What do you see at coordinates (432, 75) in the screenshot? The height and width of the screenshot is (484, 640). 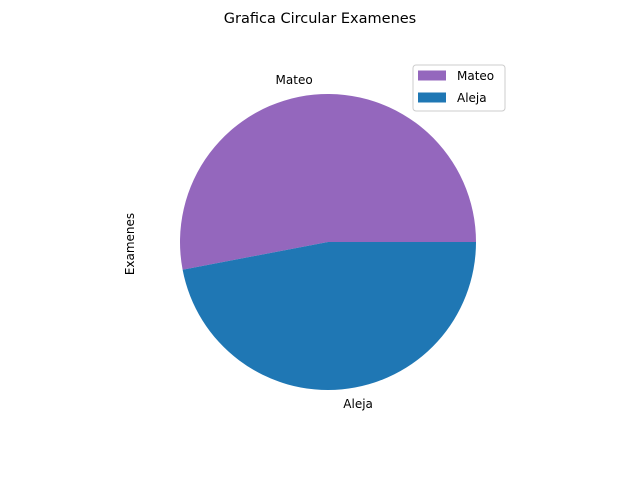 I see `legend-swatch-mateo` at bounding box center [432, 75].